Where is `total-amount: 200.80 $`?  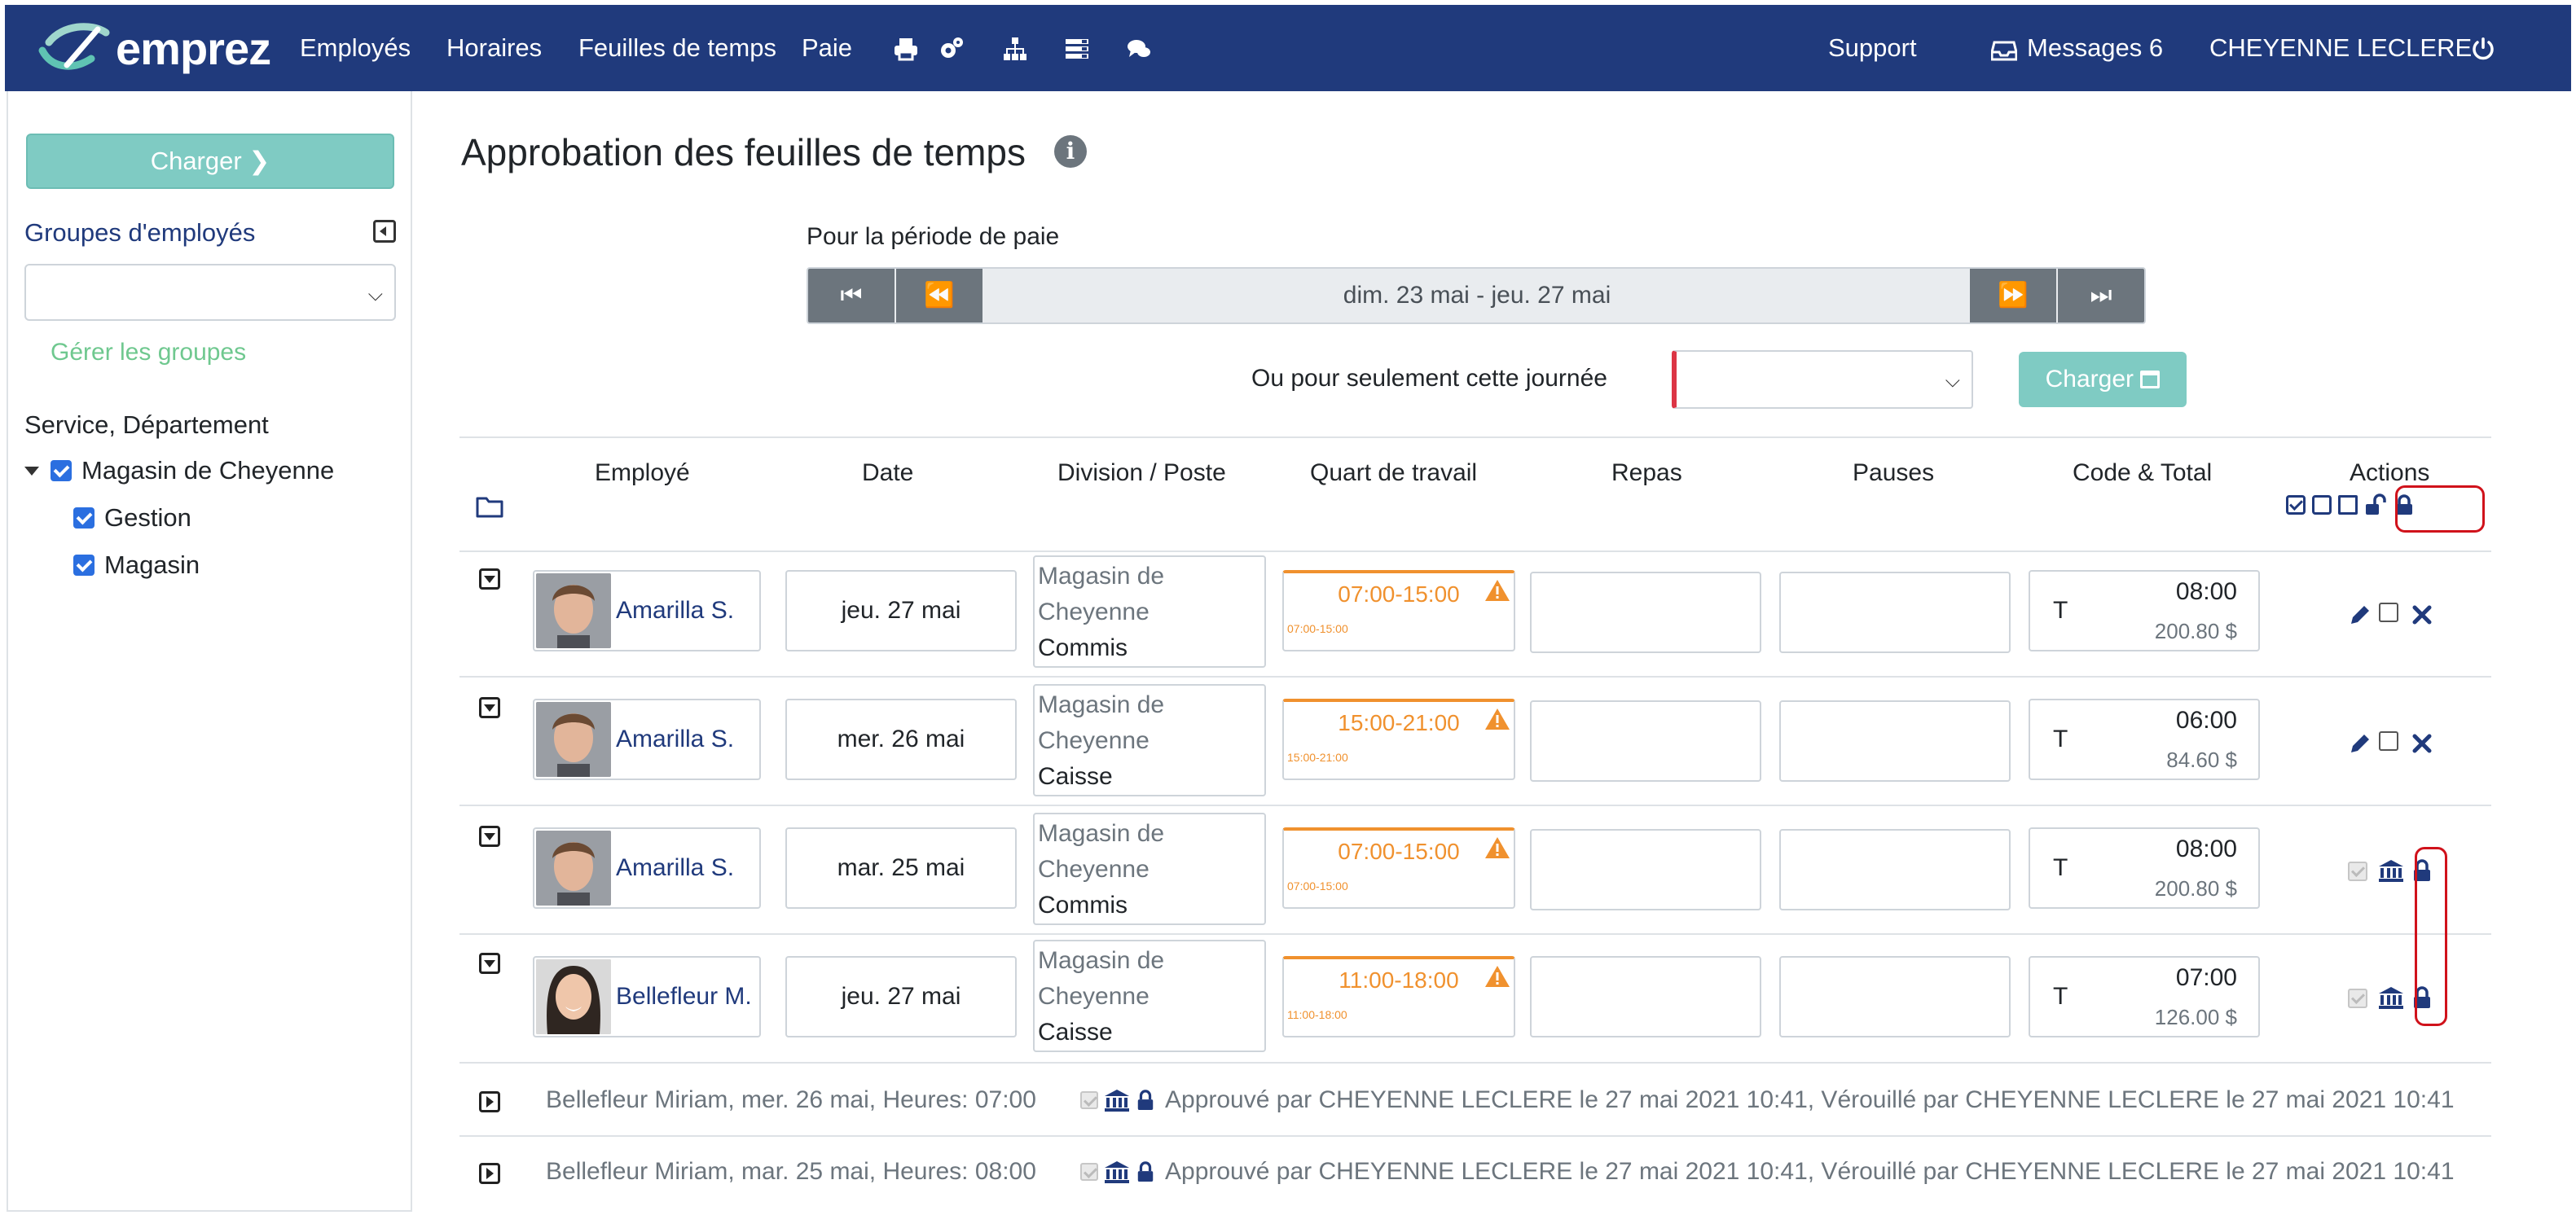 total-amount: 200.80 $ is located at coordinates (2195, 631).